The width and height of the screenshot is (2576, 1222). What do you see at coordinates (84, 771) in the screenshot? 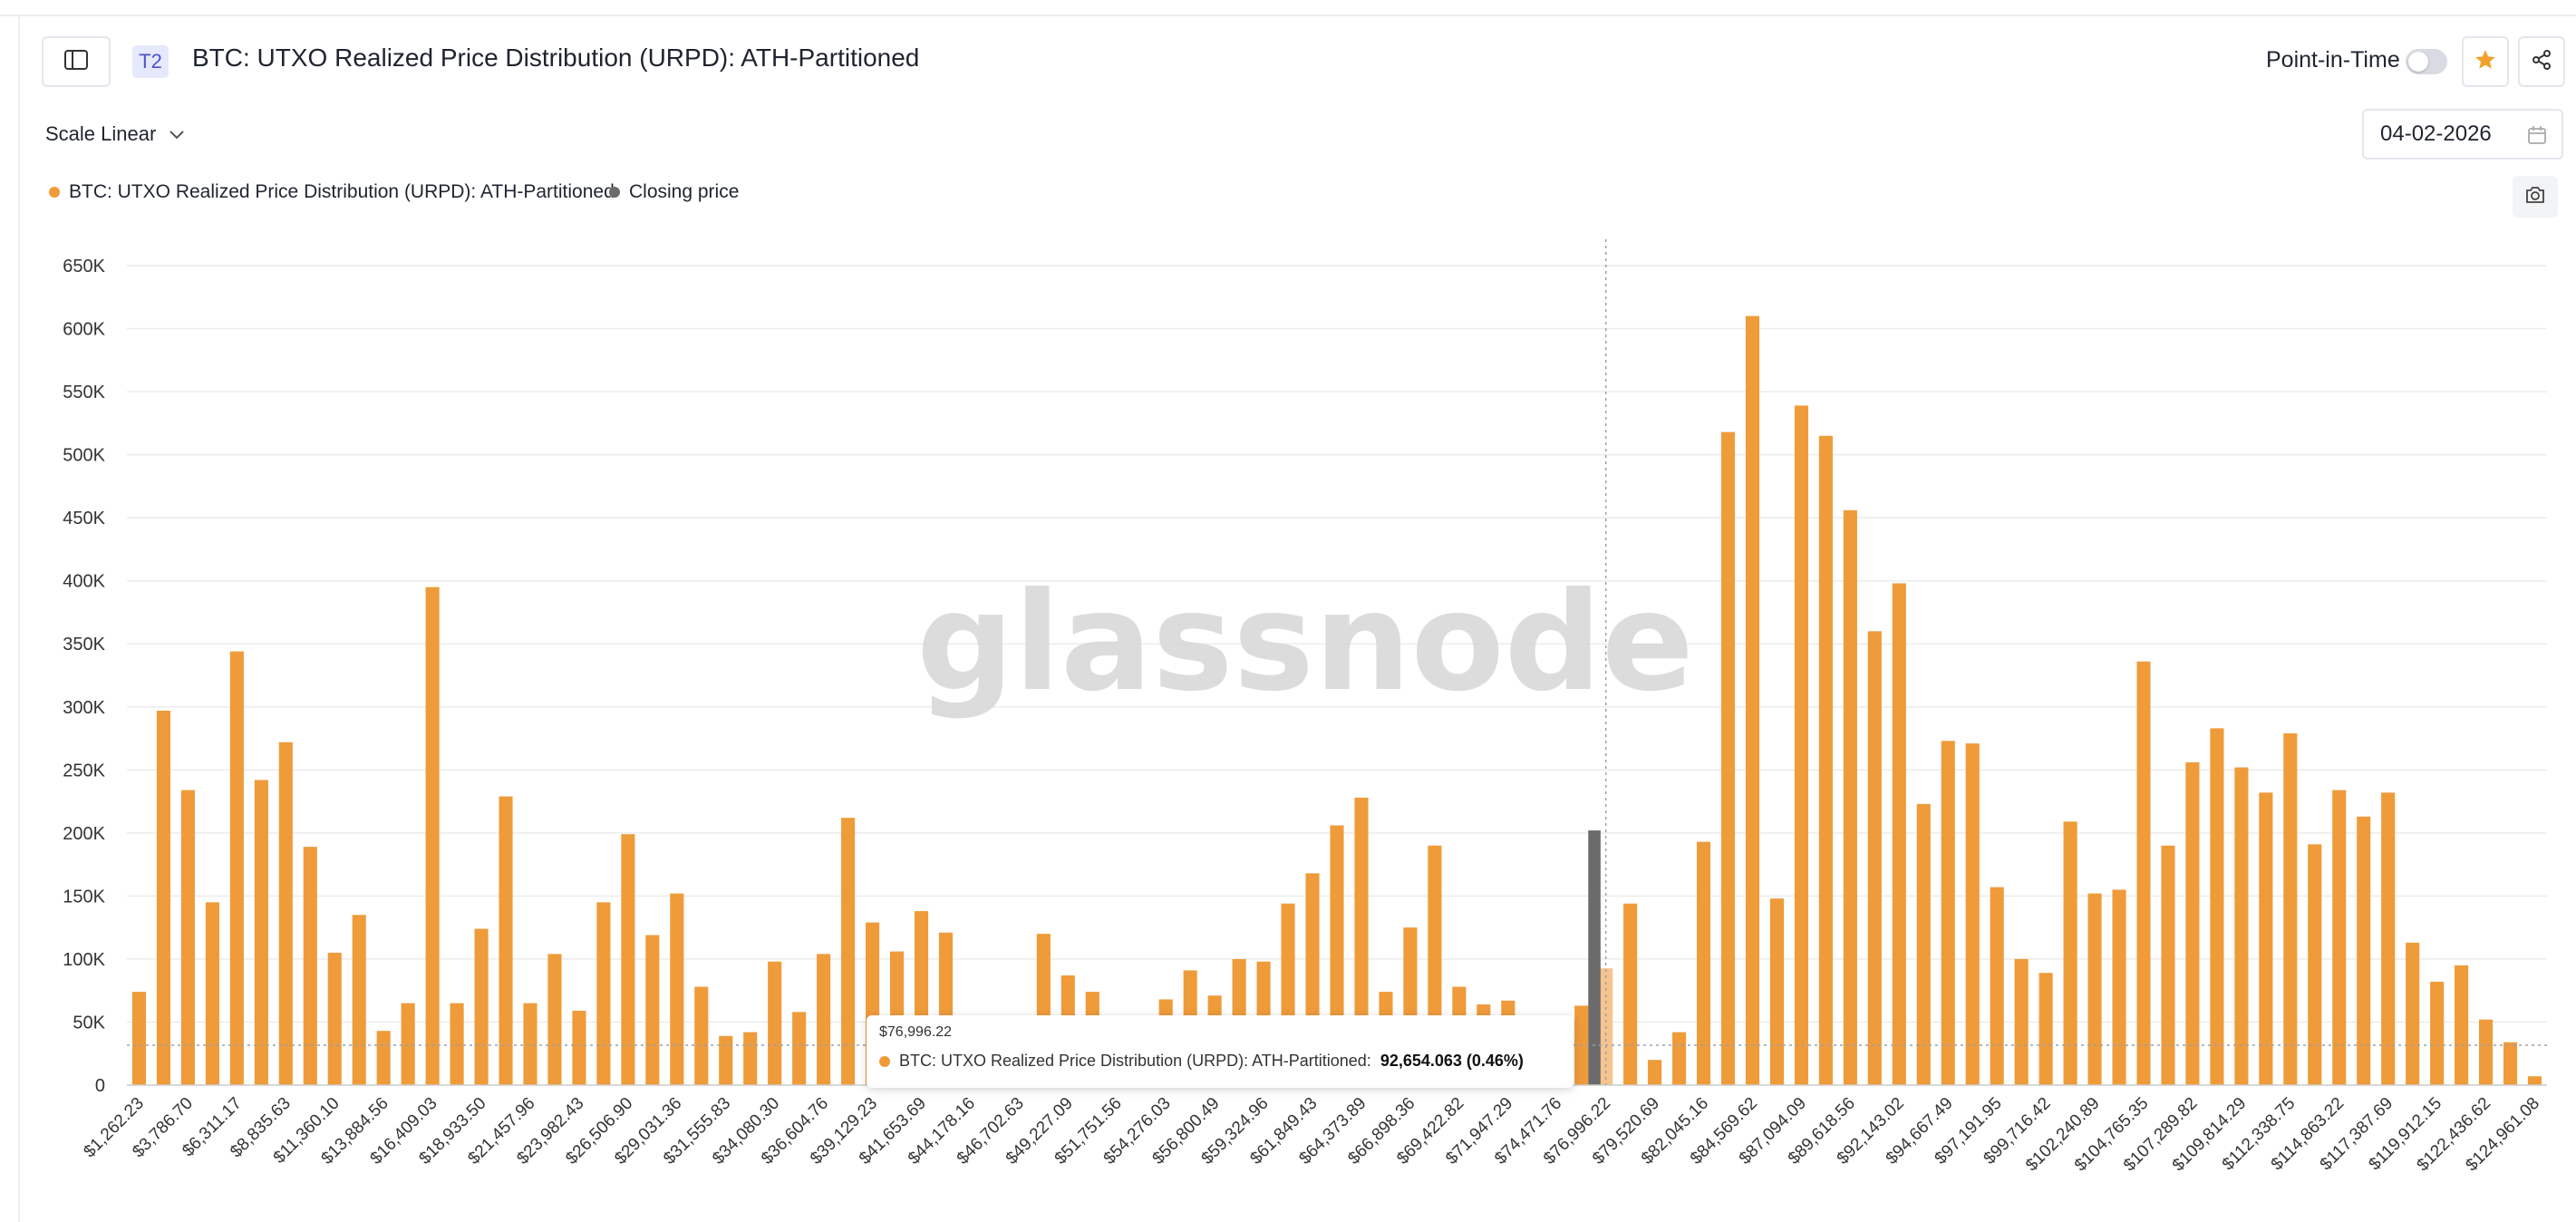
I see `y-tick-label: 250K` at bounding box center [84, 771].